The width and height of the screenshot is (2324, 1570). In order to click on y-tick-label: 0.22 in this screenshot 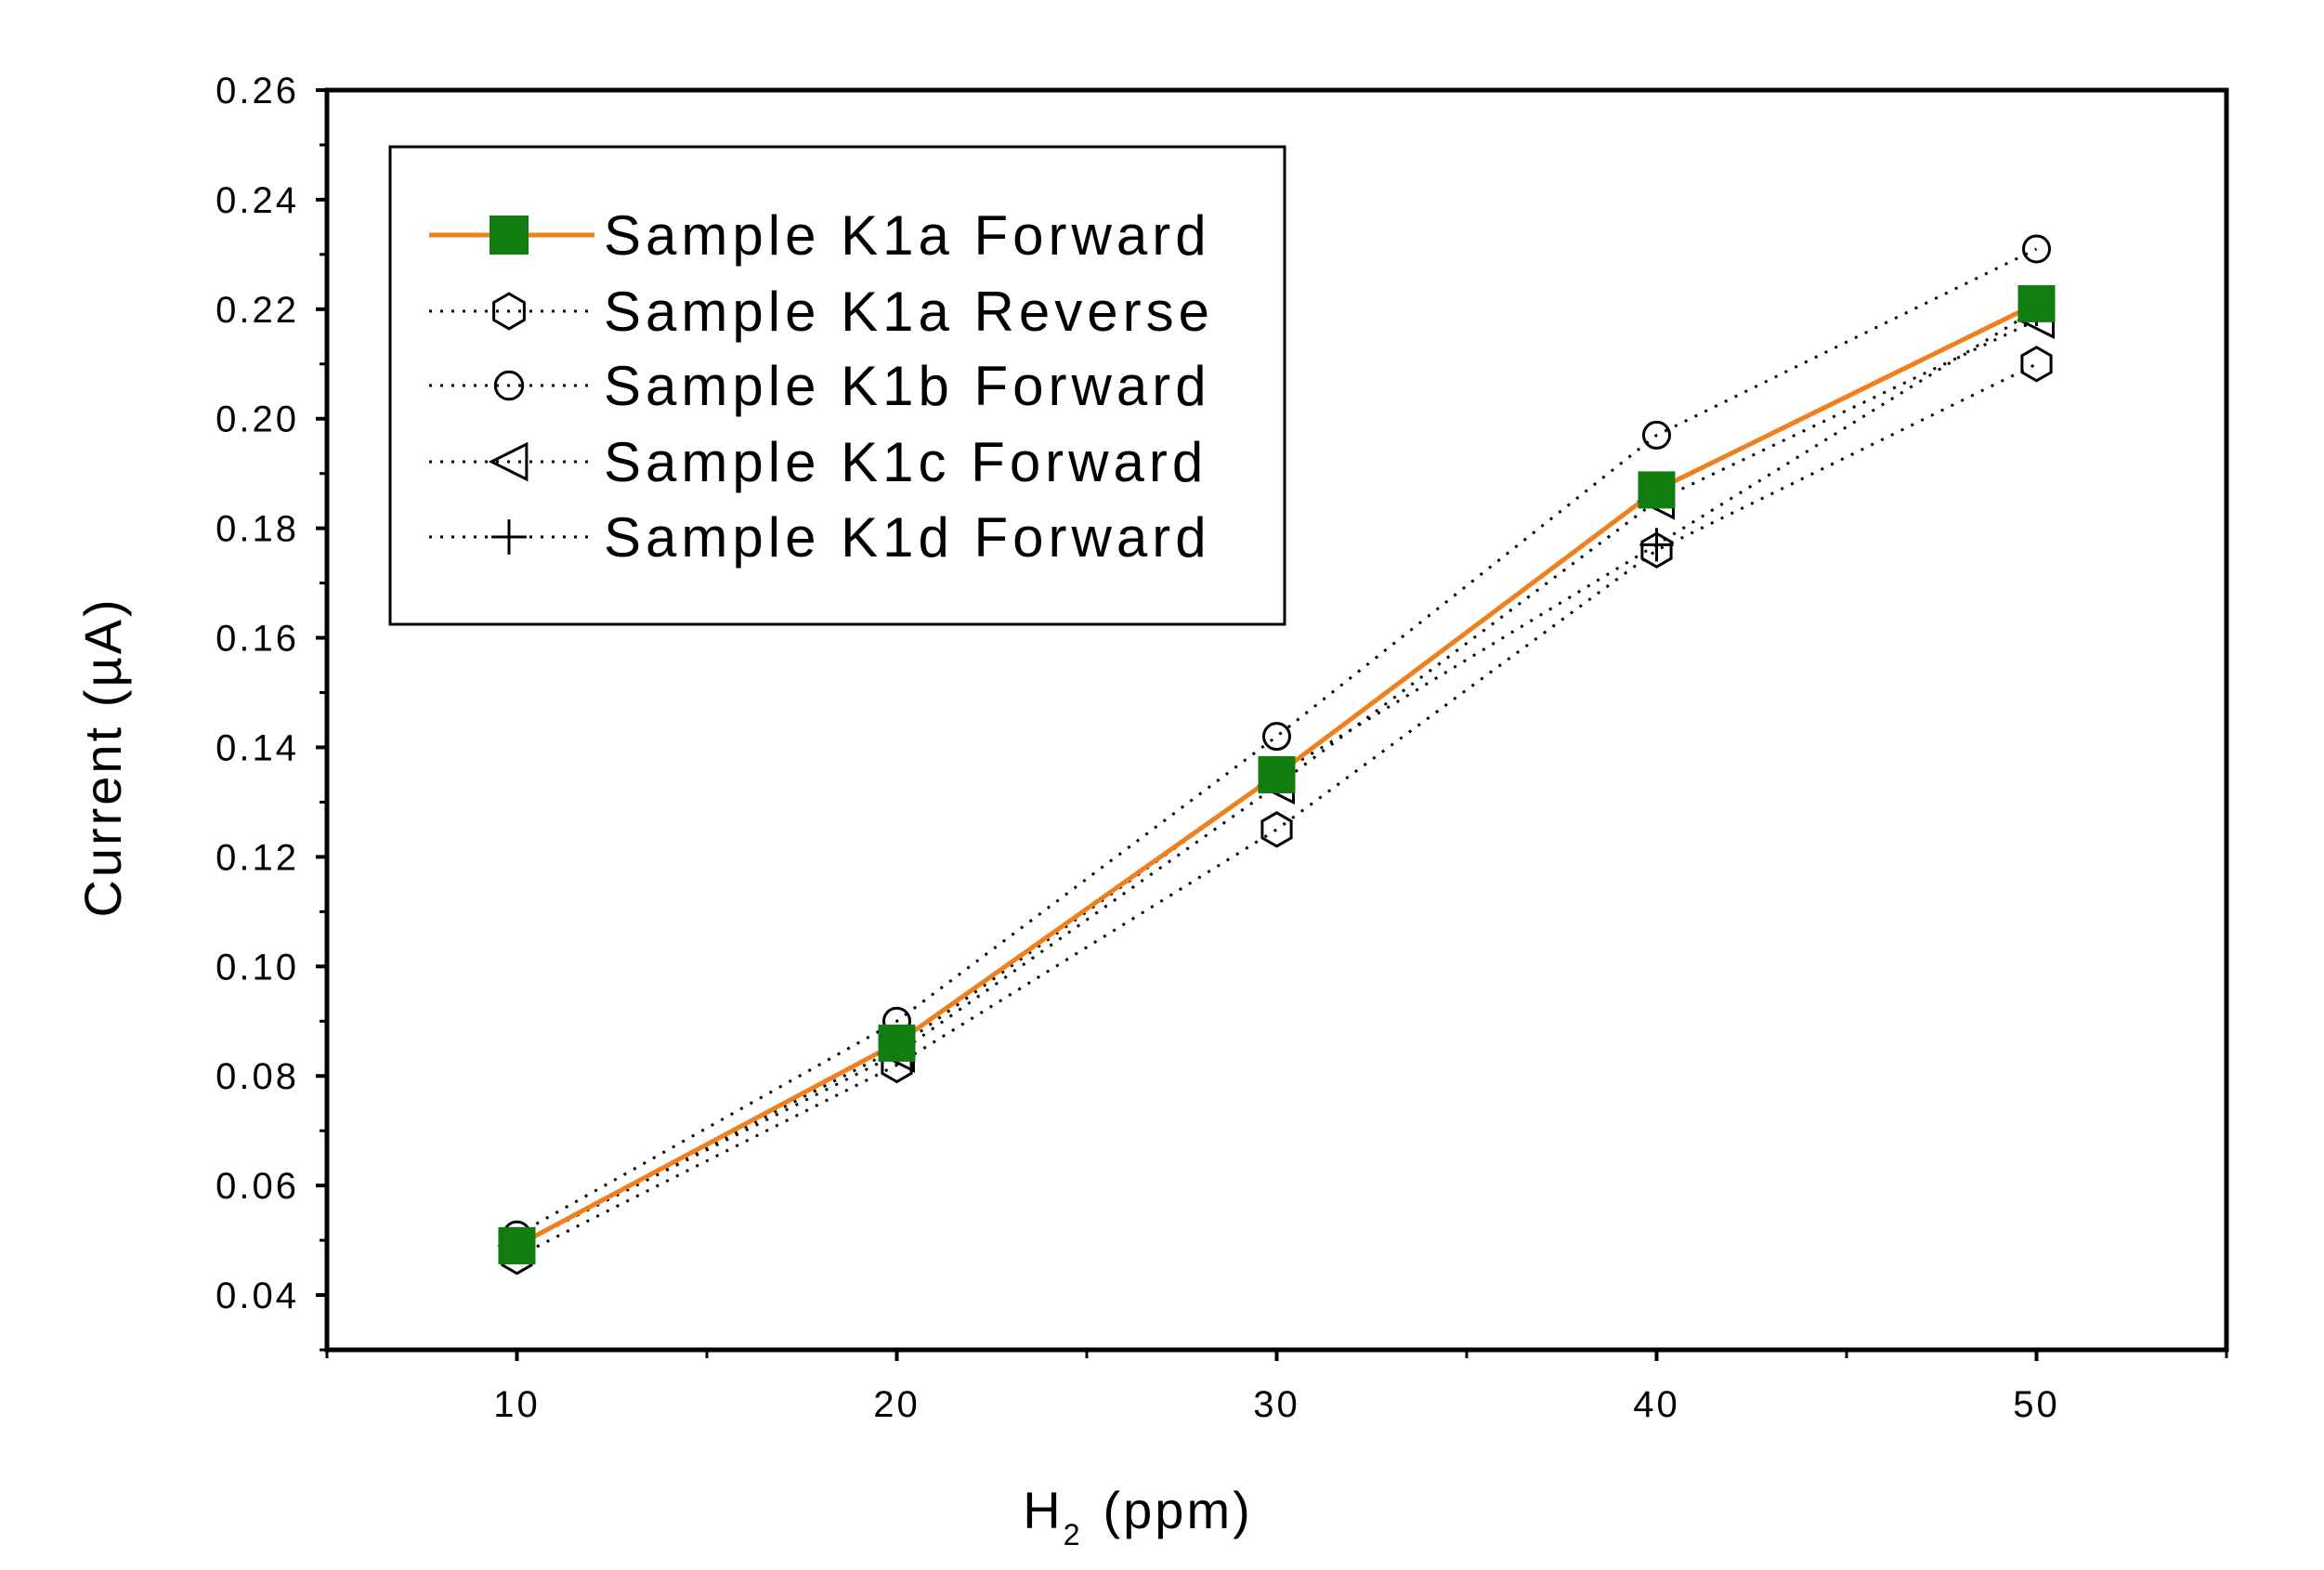, I will do `click(257, 310)`.